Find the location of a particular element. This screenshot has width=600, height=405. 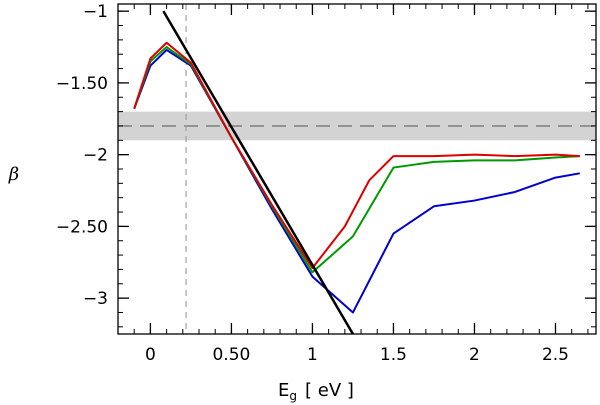

x-tick-label: 2 is located at coordinates (474, 355).